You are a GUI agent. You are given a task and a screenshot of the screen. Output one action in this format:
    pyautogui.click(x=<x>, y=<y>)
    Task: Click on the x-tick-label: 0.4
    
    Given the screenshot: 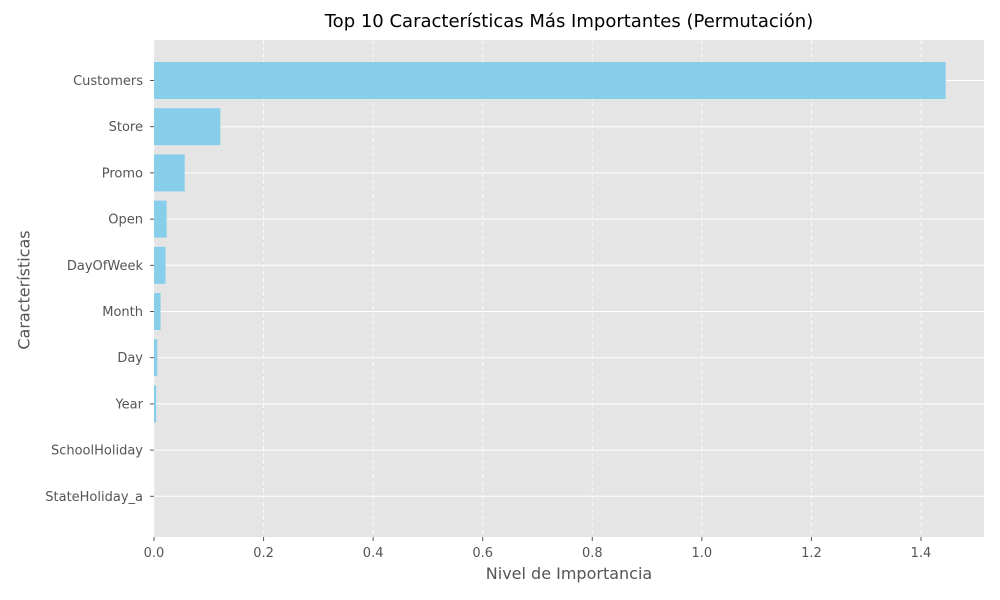 What is the action you would take?
    pyautogui.click(x=373, y=553)
    